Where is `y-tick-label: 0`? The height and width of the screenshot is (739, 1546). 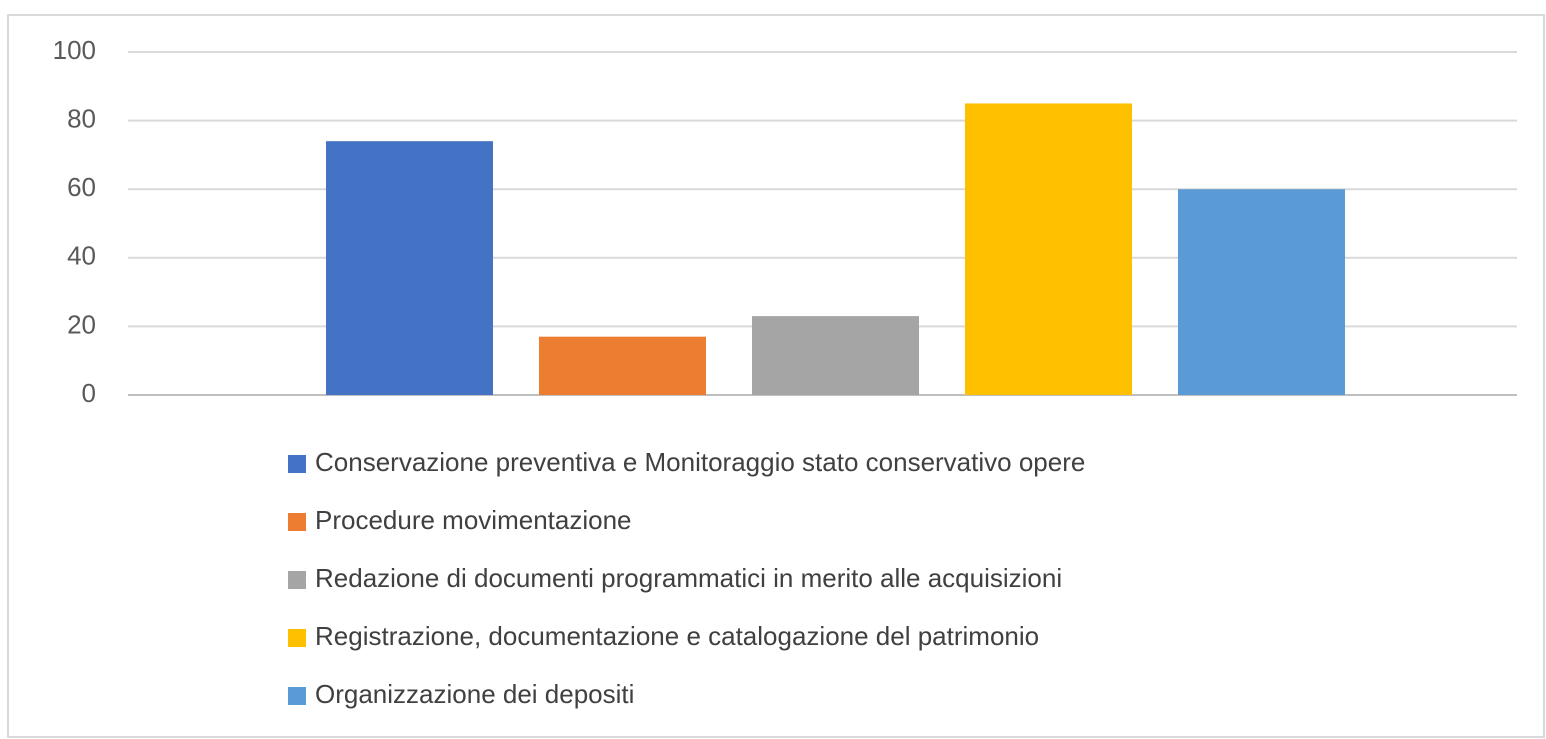
y-tick-label: 0 is located at coordinates (89, 393).